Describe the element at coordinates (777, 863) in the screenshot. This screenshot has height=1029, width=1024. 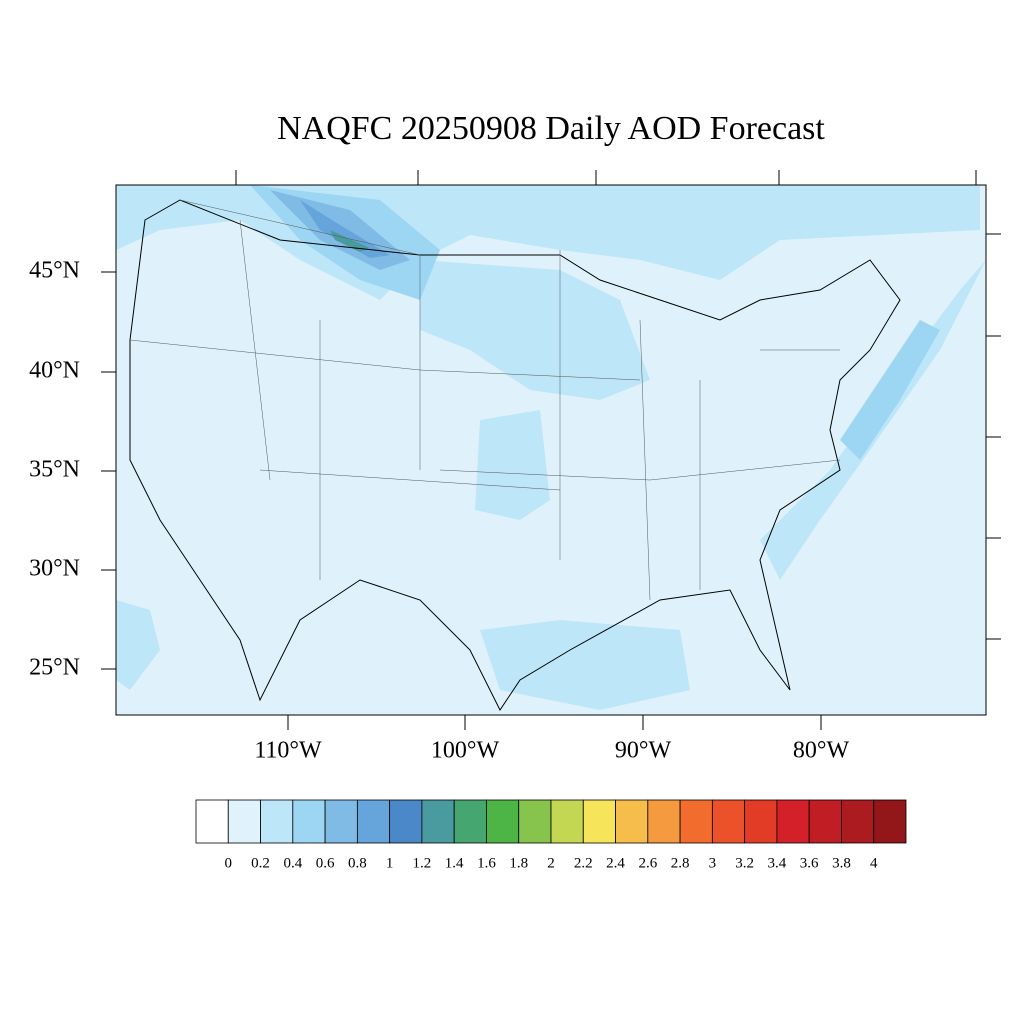
I see `colorbar-label: 3.4` at that location.